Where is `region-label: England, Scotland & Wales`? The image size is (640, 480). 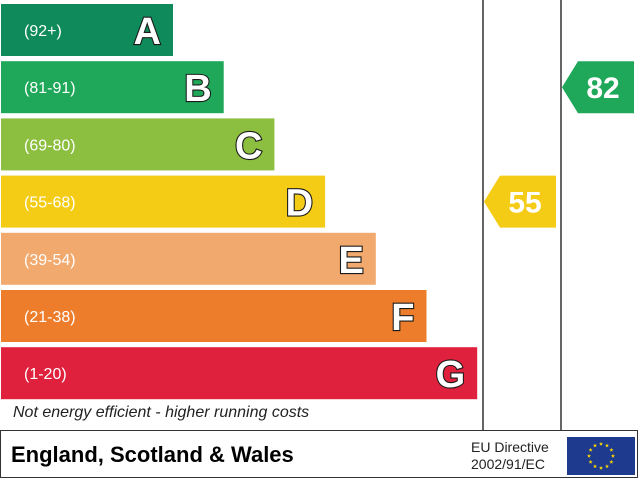
region-label: England, Scotland & Wales is located at coordinates (152, 454).